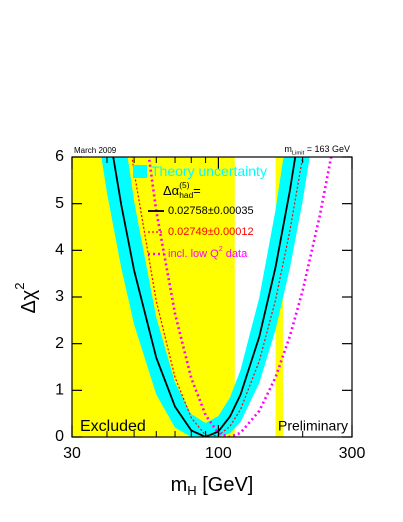 The image size is (403, 522). I want to click on excluded-label: Excluded, so click(113, 426).